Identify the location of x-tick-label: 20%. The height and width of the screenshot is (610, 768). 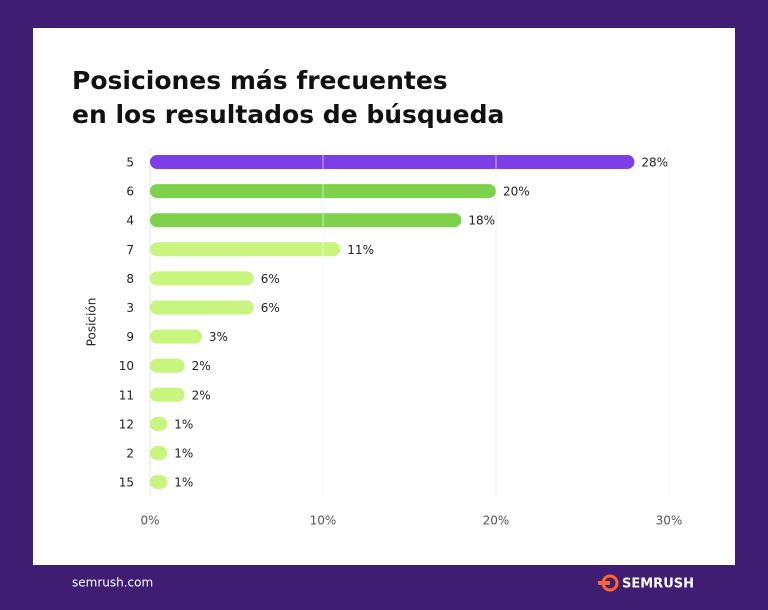
(496, 521).